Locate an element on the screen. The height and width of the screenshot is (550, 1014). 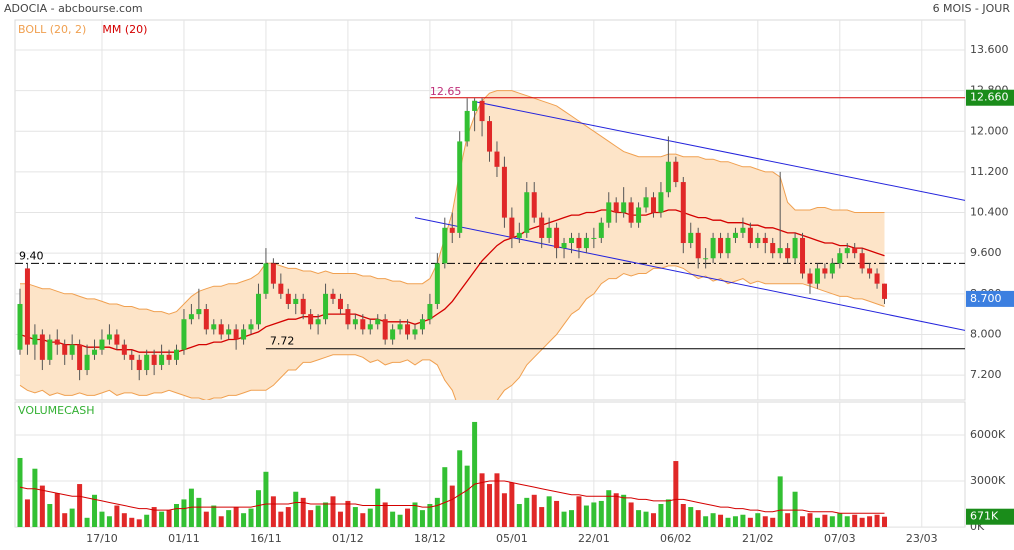
y-tick-label: 3000K is located at coordinates (988, 480).